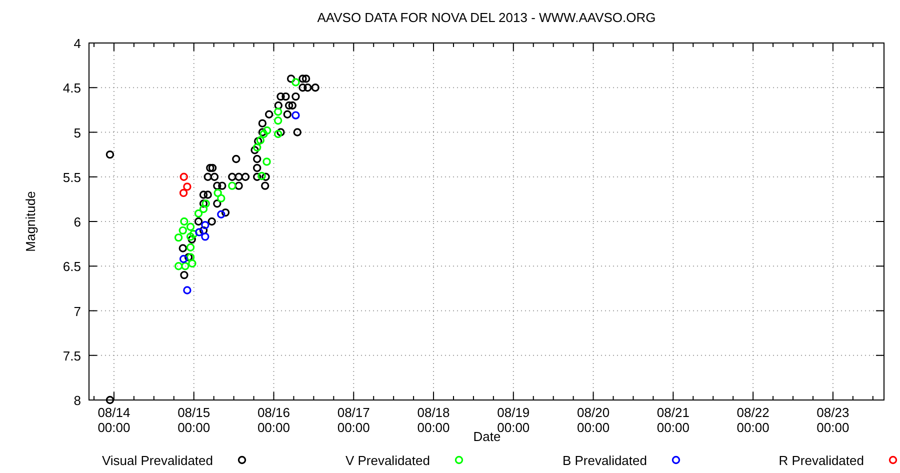  I want to click on y-tick-label: 8, so click(77, 400).